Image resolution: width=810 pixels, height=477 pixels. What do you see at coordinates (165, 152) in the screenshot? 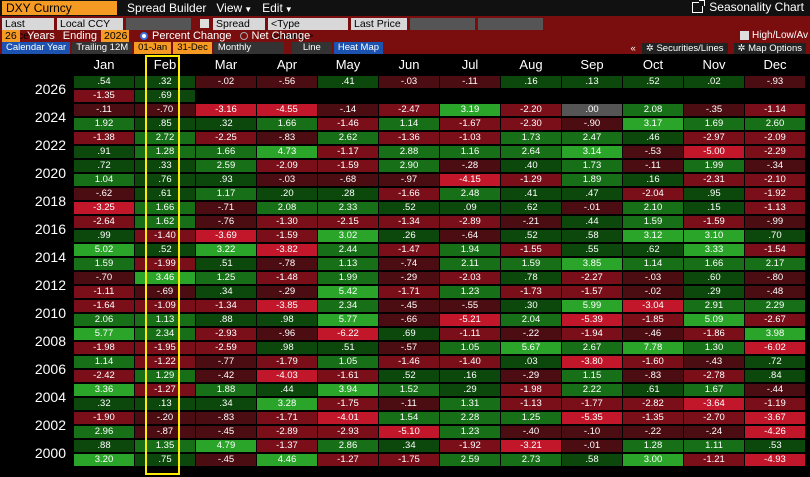
I see `heat-cell: 1.28` at bounding box center [165, 152].